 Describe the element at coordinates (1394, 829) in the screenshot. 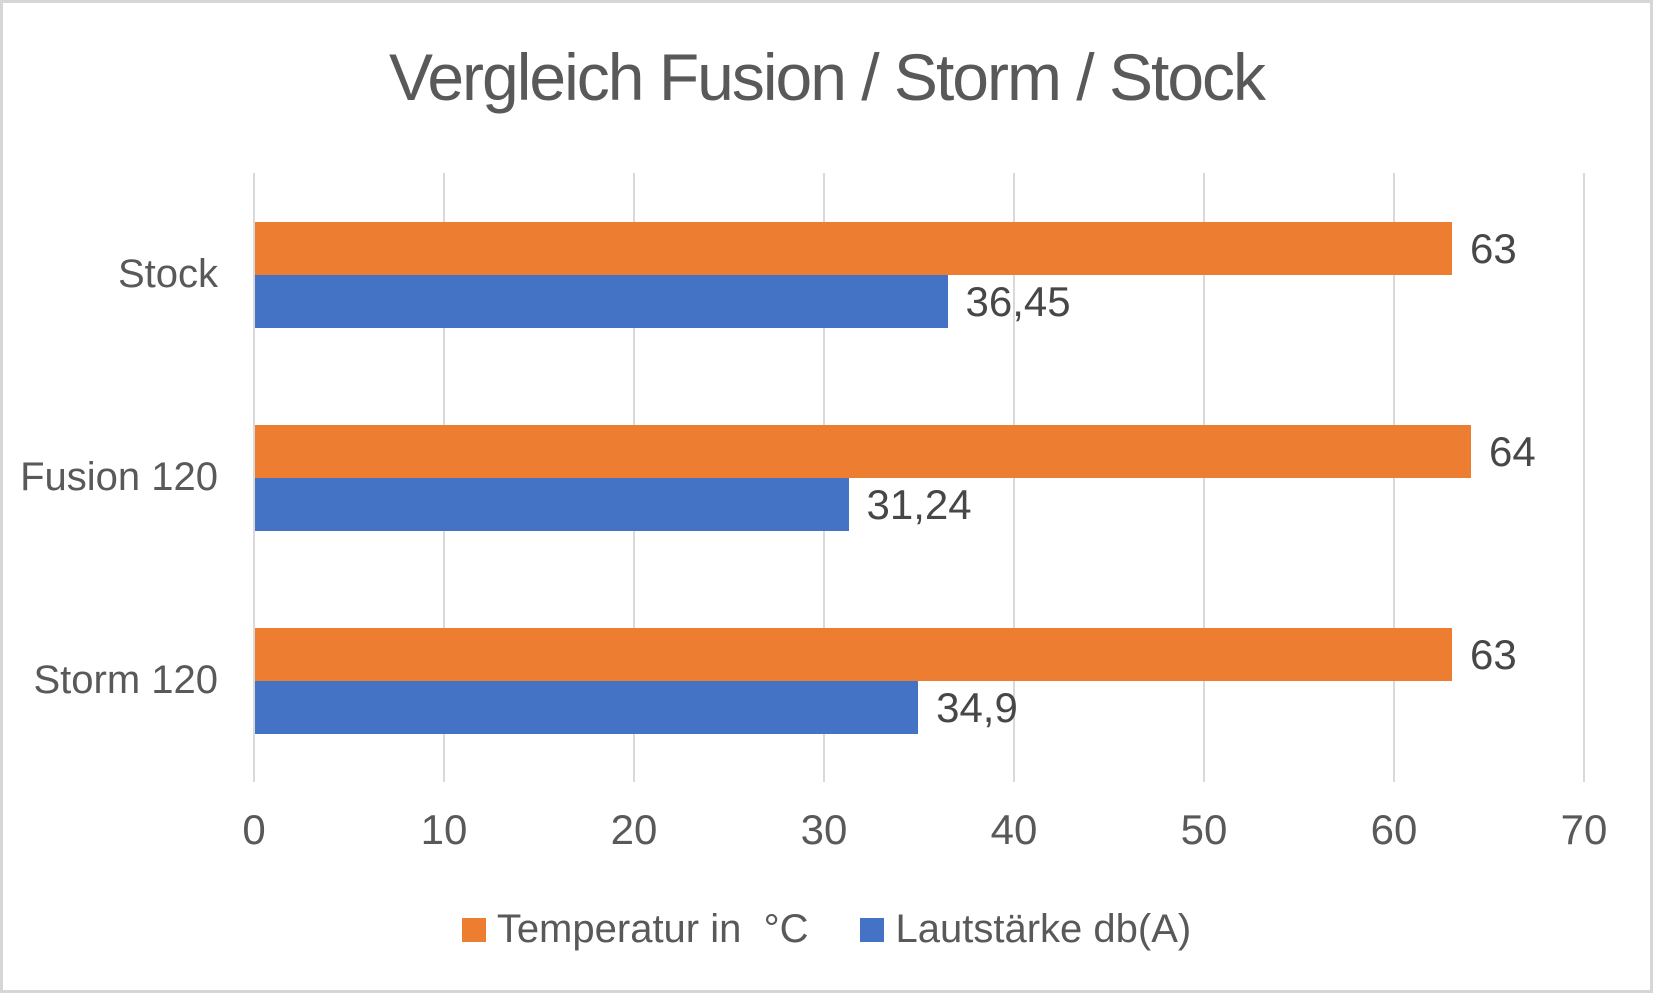

I see `x-tick-label: 60` at that location.